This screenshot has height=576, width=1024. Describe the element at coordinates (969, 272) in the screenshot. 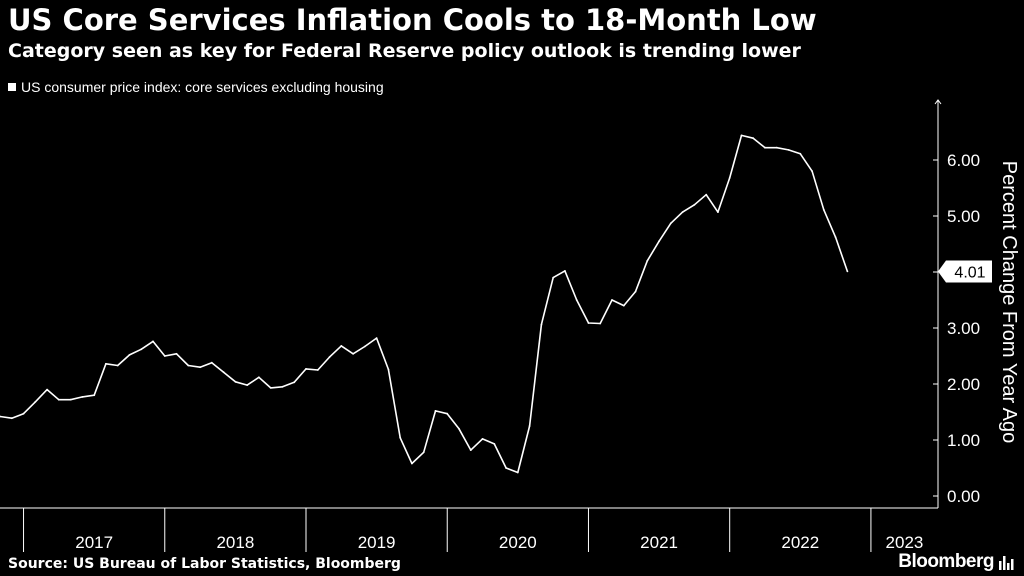

I see `last-value-label: 4.01` at that location.